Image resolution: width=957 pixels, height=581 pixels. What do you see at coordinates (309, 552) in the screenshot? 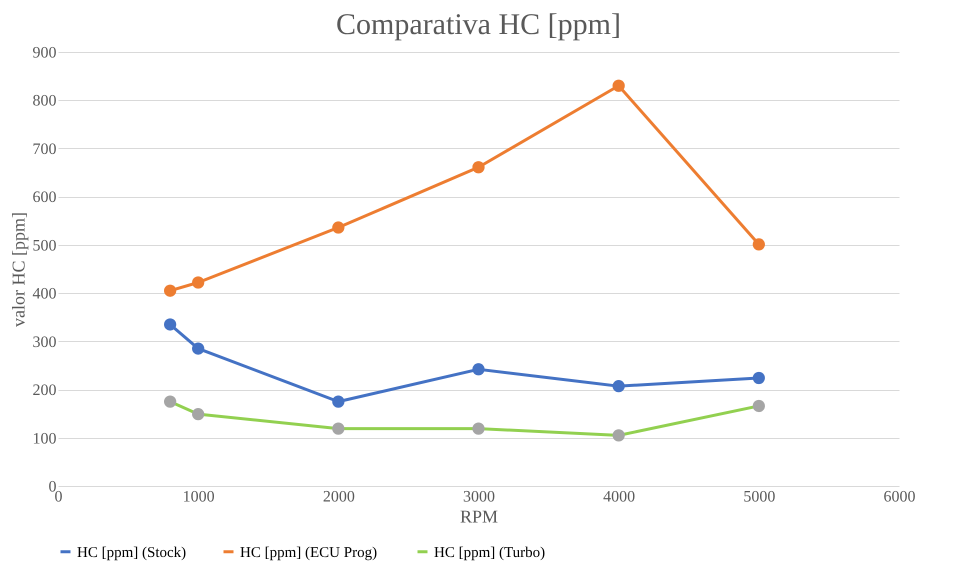
I see `legend-label: HC [ppm] (ECU Prog)` at bounding box center [309, 552].